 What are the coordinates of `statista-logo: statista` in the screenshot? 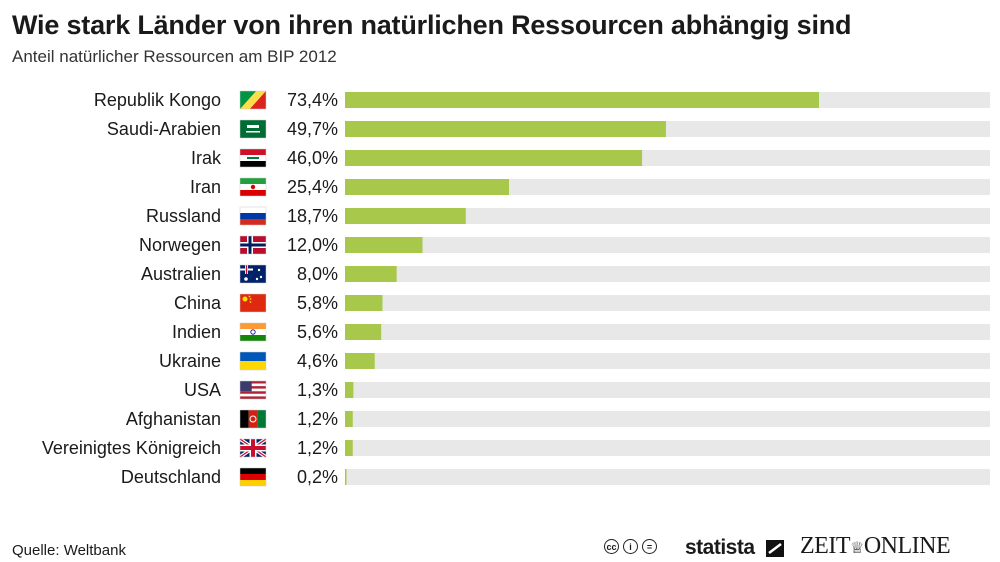 It's located at (720, 547).